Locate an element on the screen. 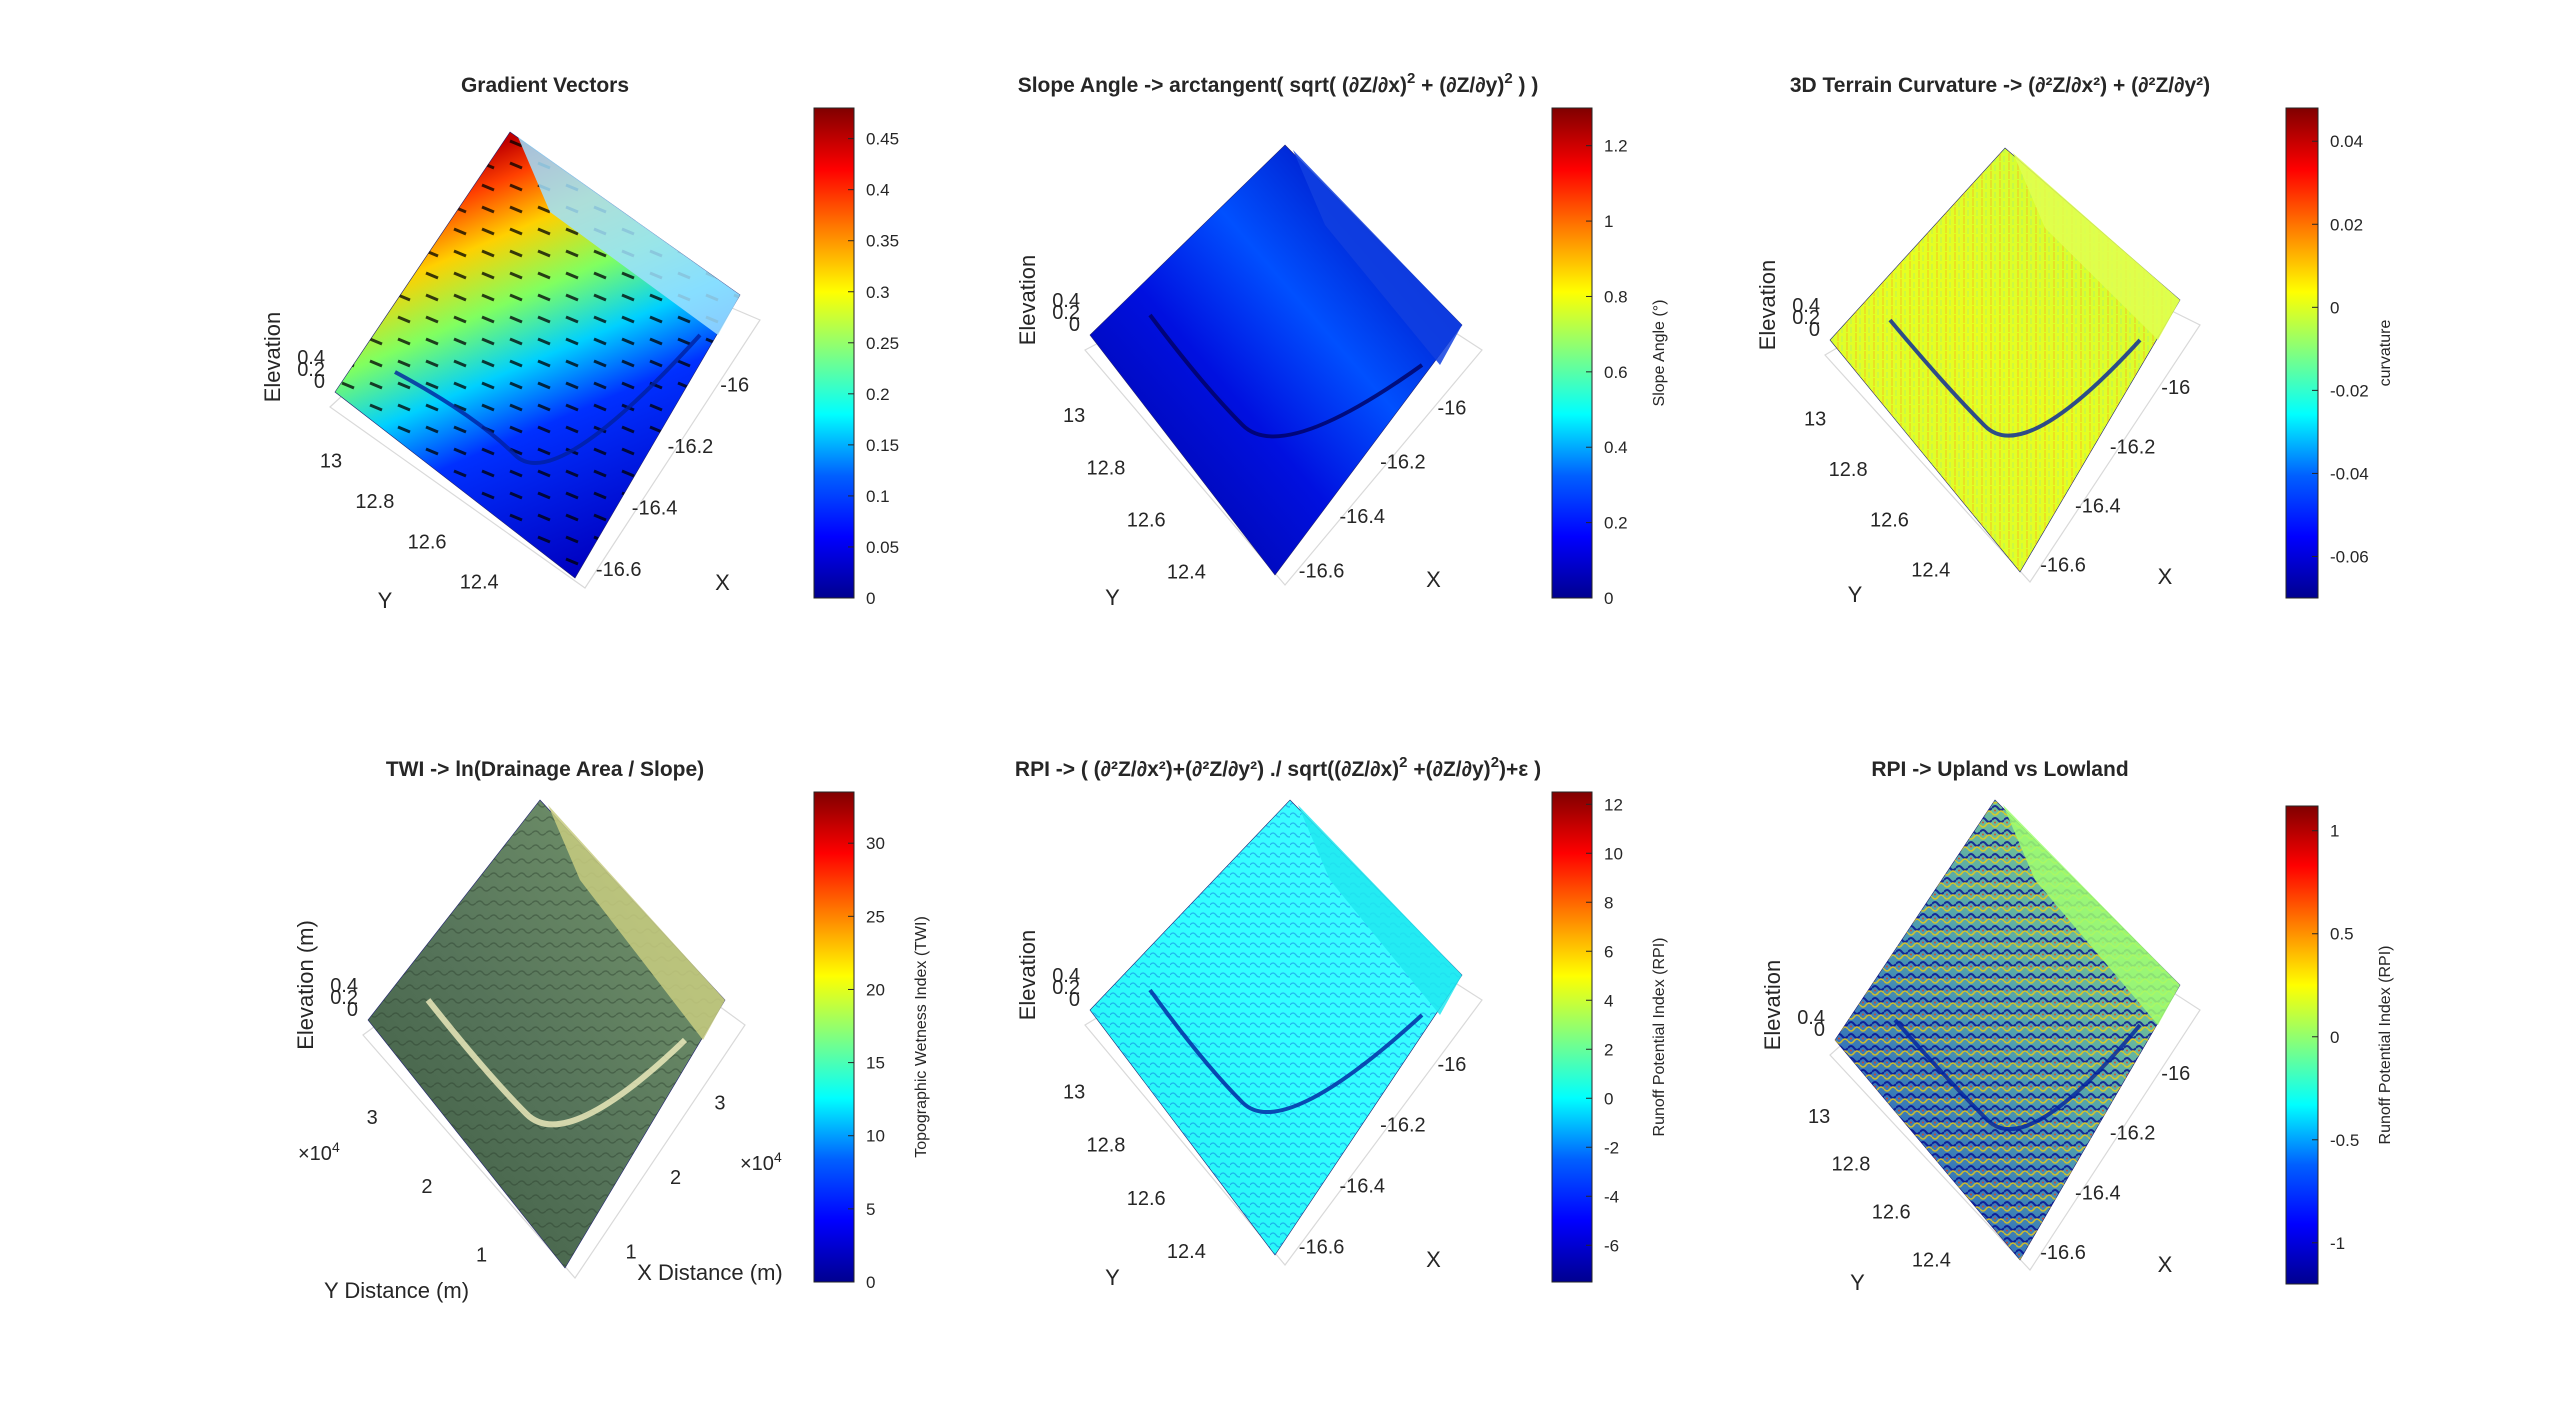  y-axis-label: Y Distance (m) is located at coordinates (396, 1290).